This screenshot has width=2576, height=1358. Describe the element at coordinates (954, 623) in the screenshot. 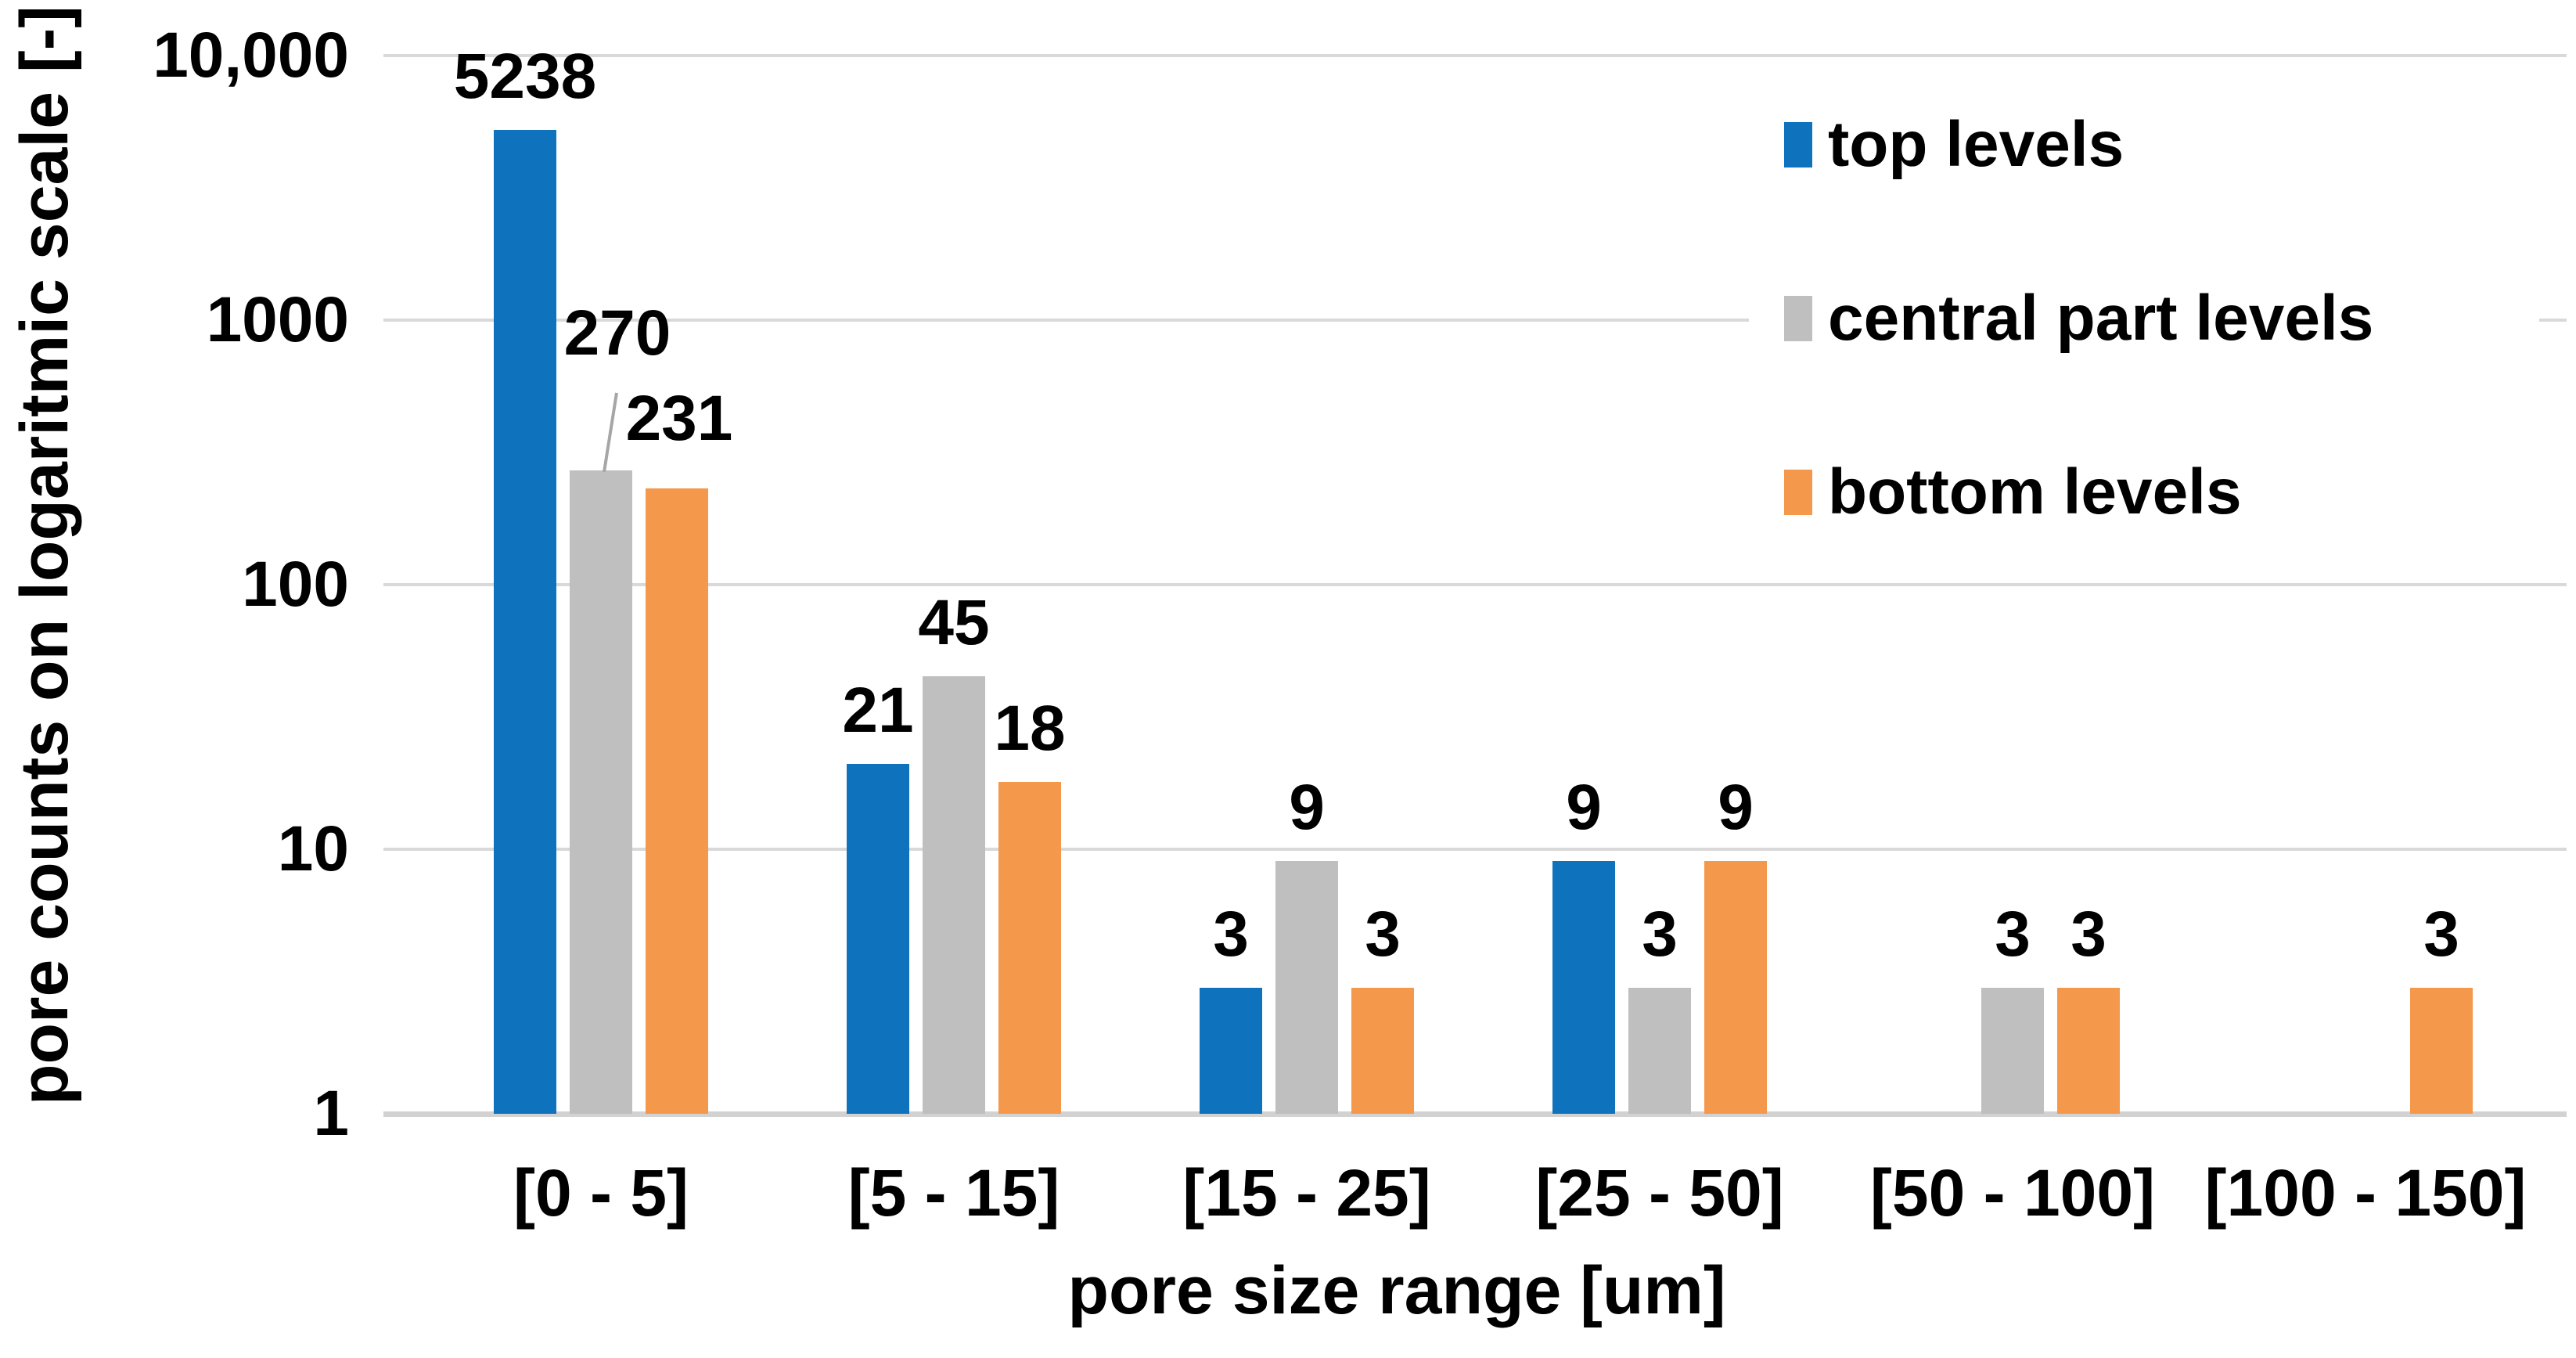

I see `data-label-central-part-levels-1: 45` at that location.